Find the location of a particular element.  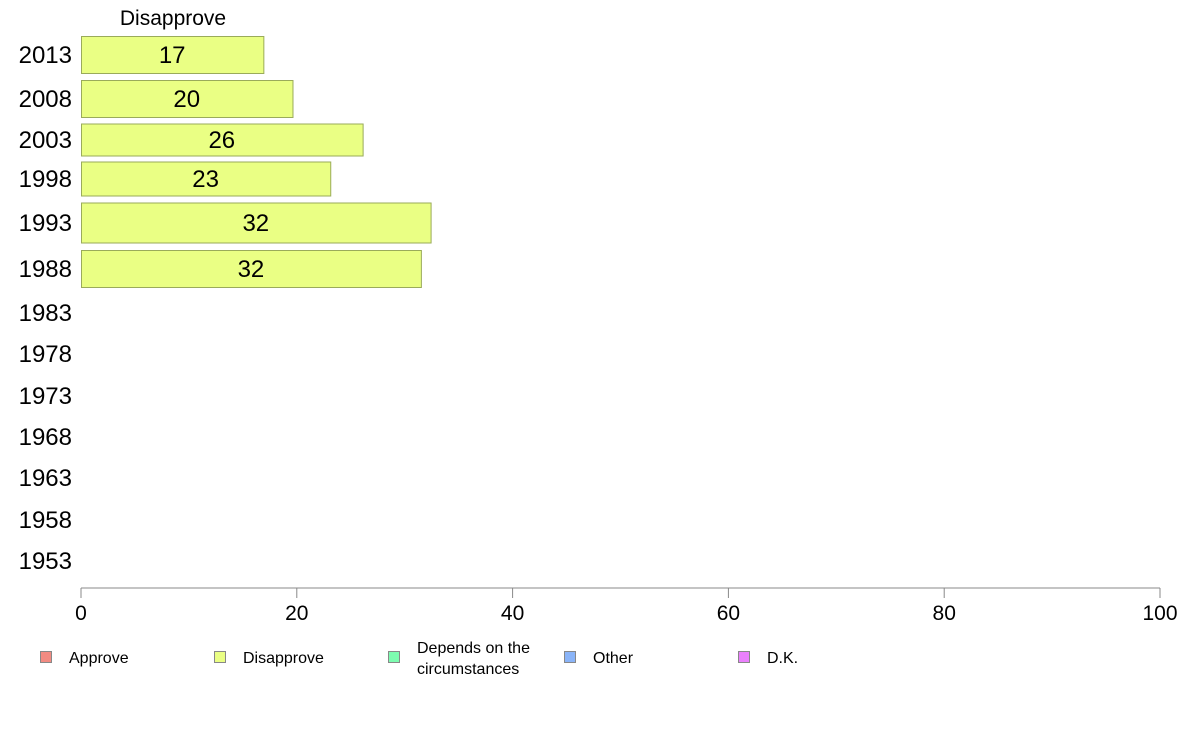

y-tick-label-2013: 2013 is located at coordinates (45, 55).